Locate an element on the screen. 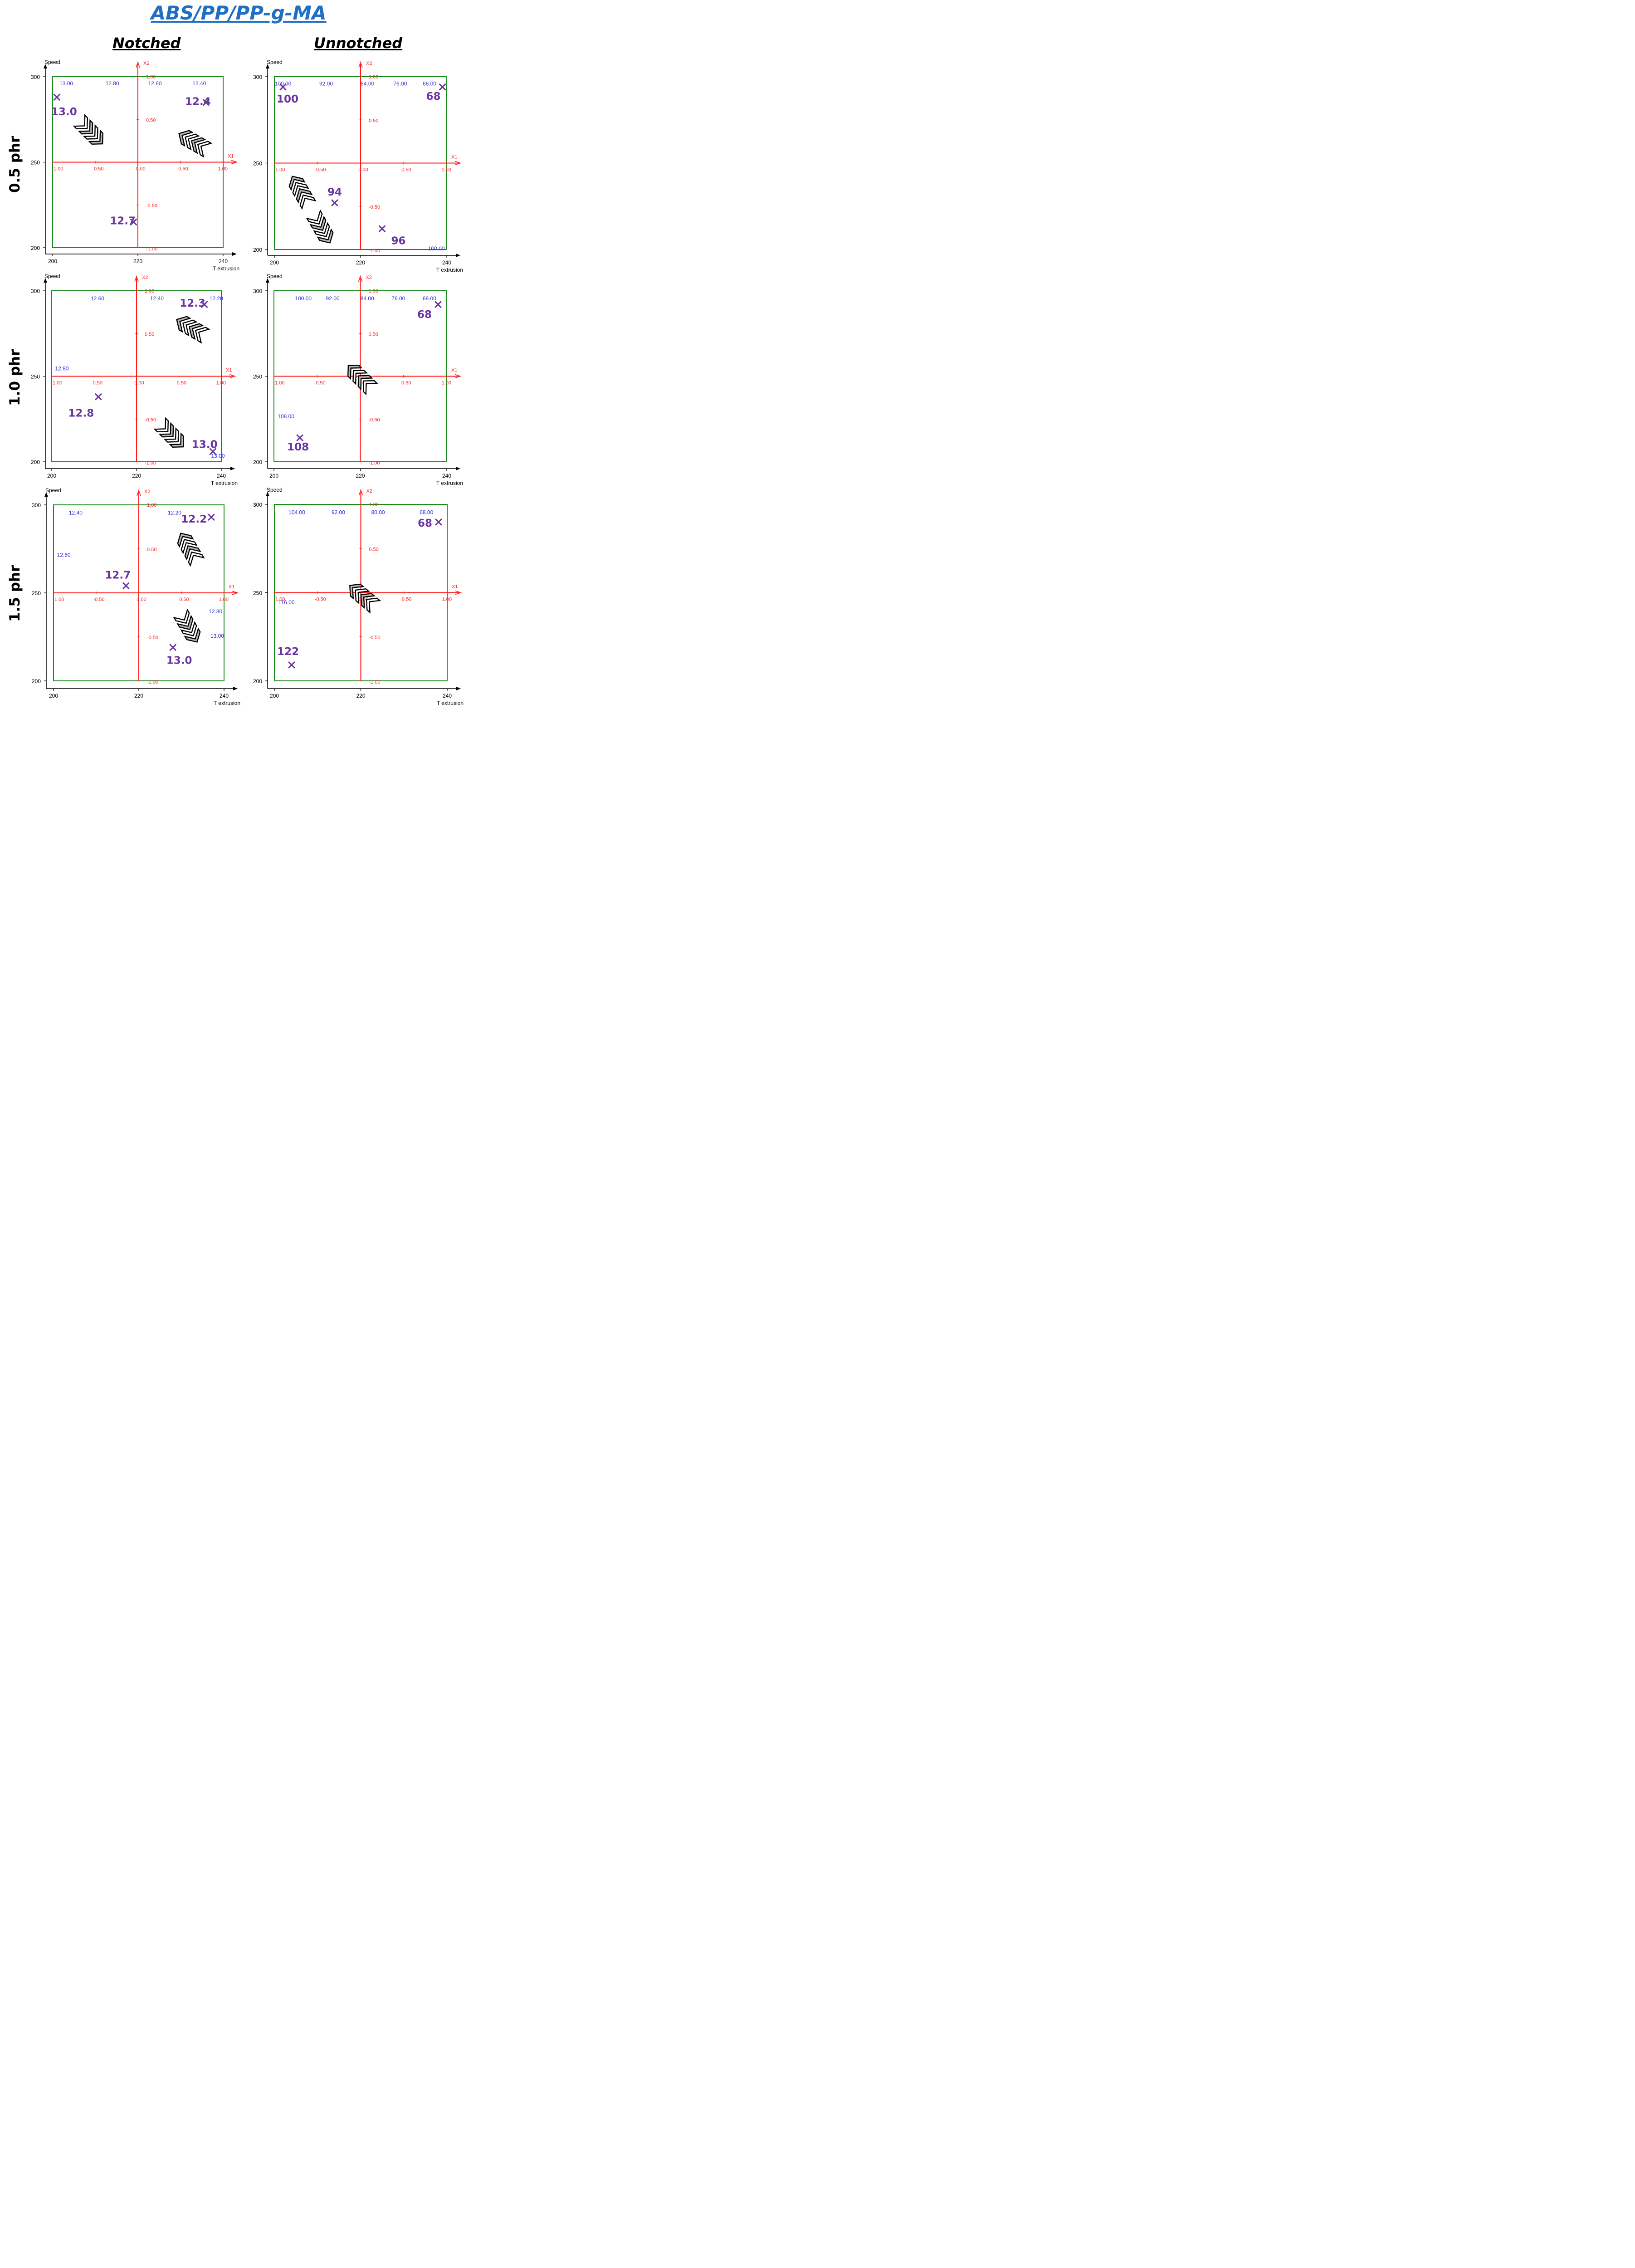  data-point-label: 12.3 is located at coordinates (192, 304).